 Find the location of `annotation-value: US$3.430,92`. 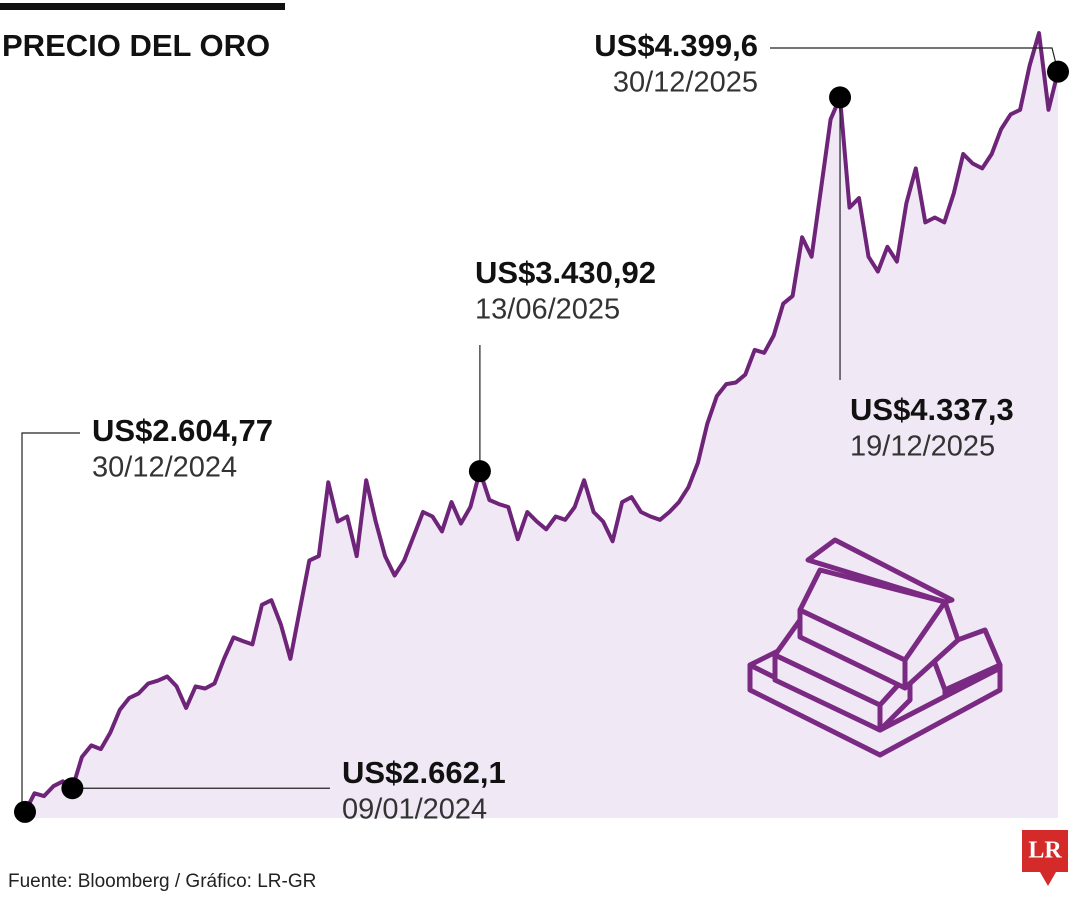

annotation-value: US$3.430,92 is located at coordinates (565, 272).